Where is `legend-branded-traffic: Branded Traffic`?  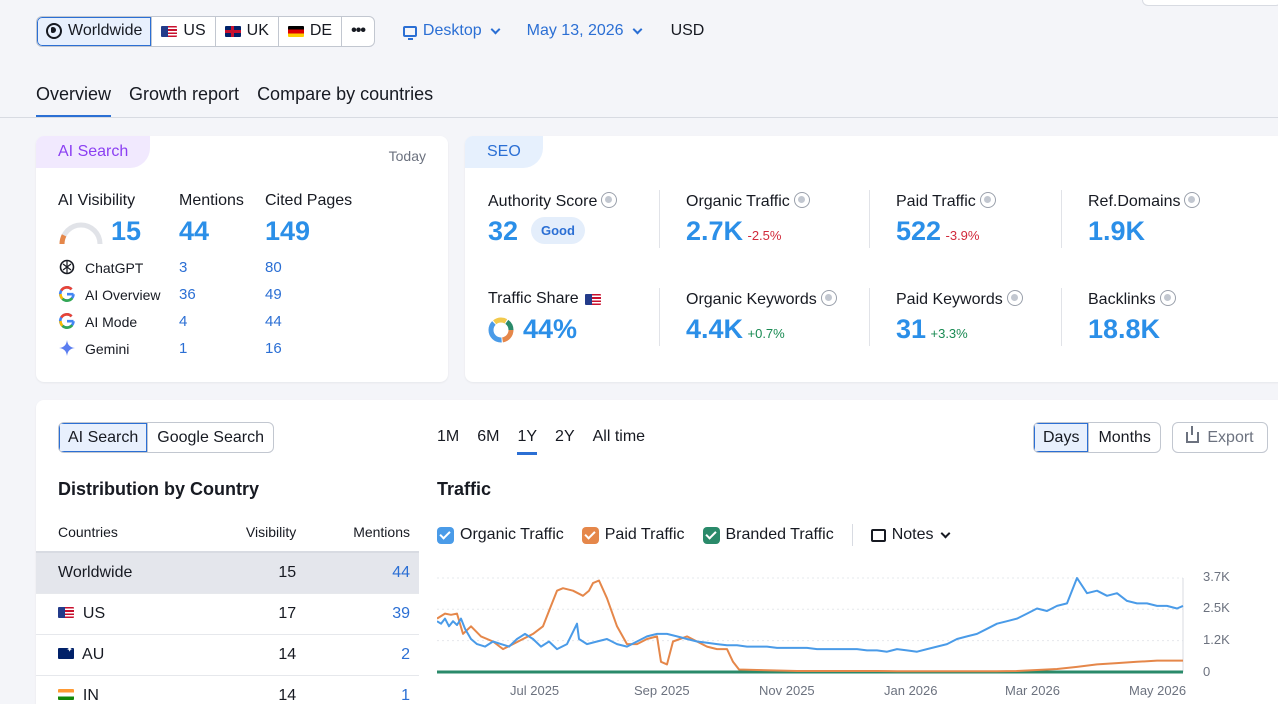 legend-branded-traffic: Branded Traffic is located at coordinates (768, 535).